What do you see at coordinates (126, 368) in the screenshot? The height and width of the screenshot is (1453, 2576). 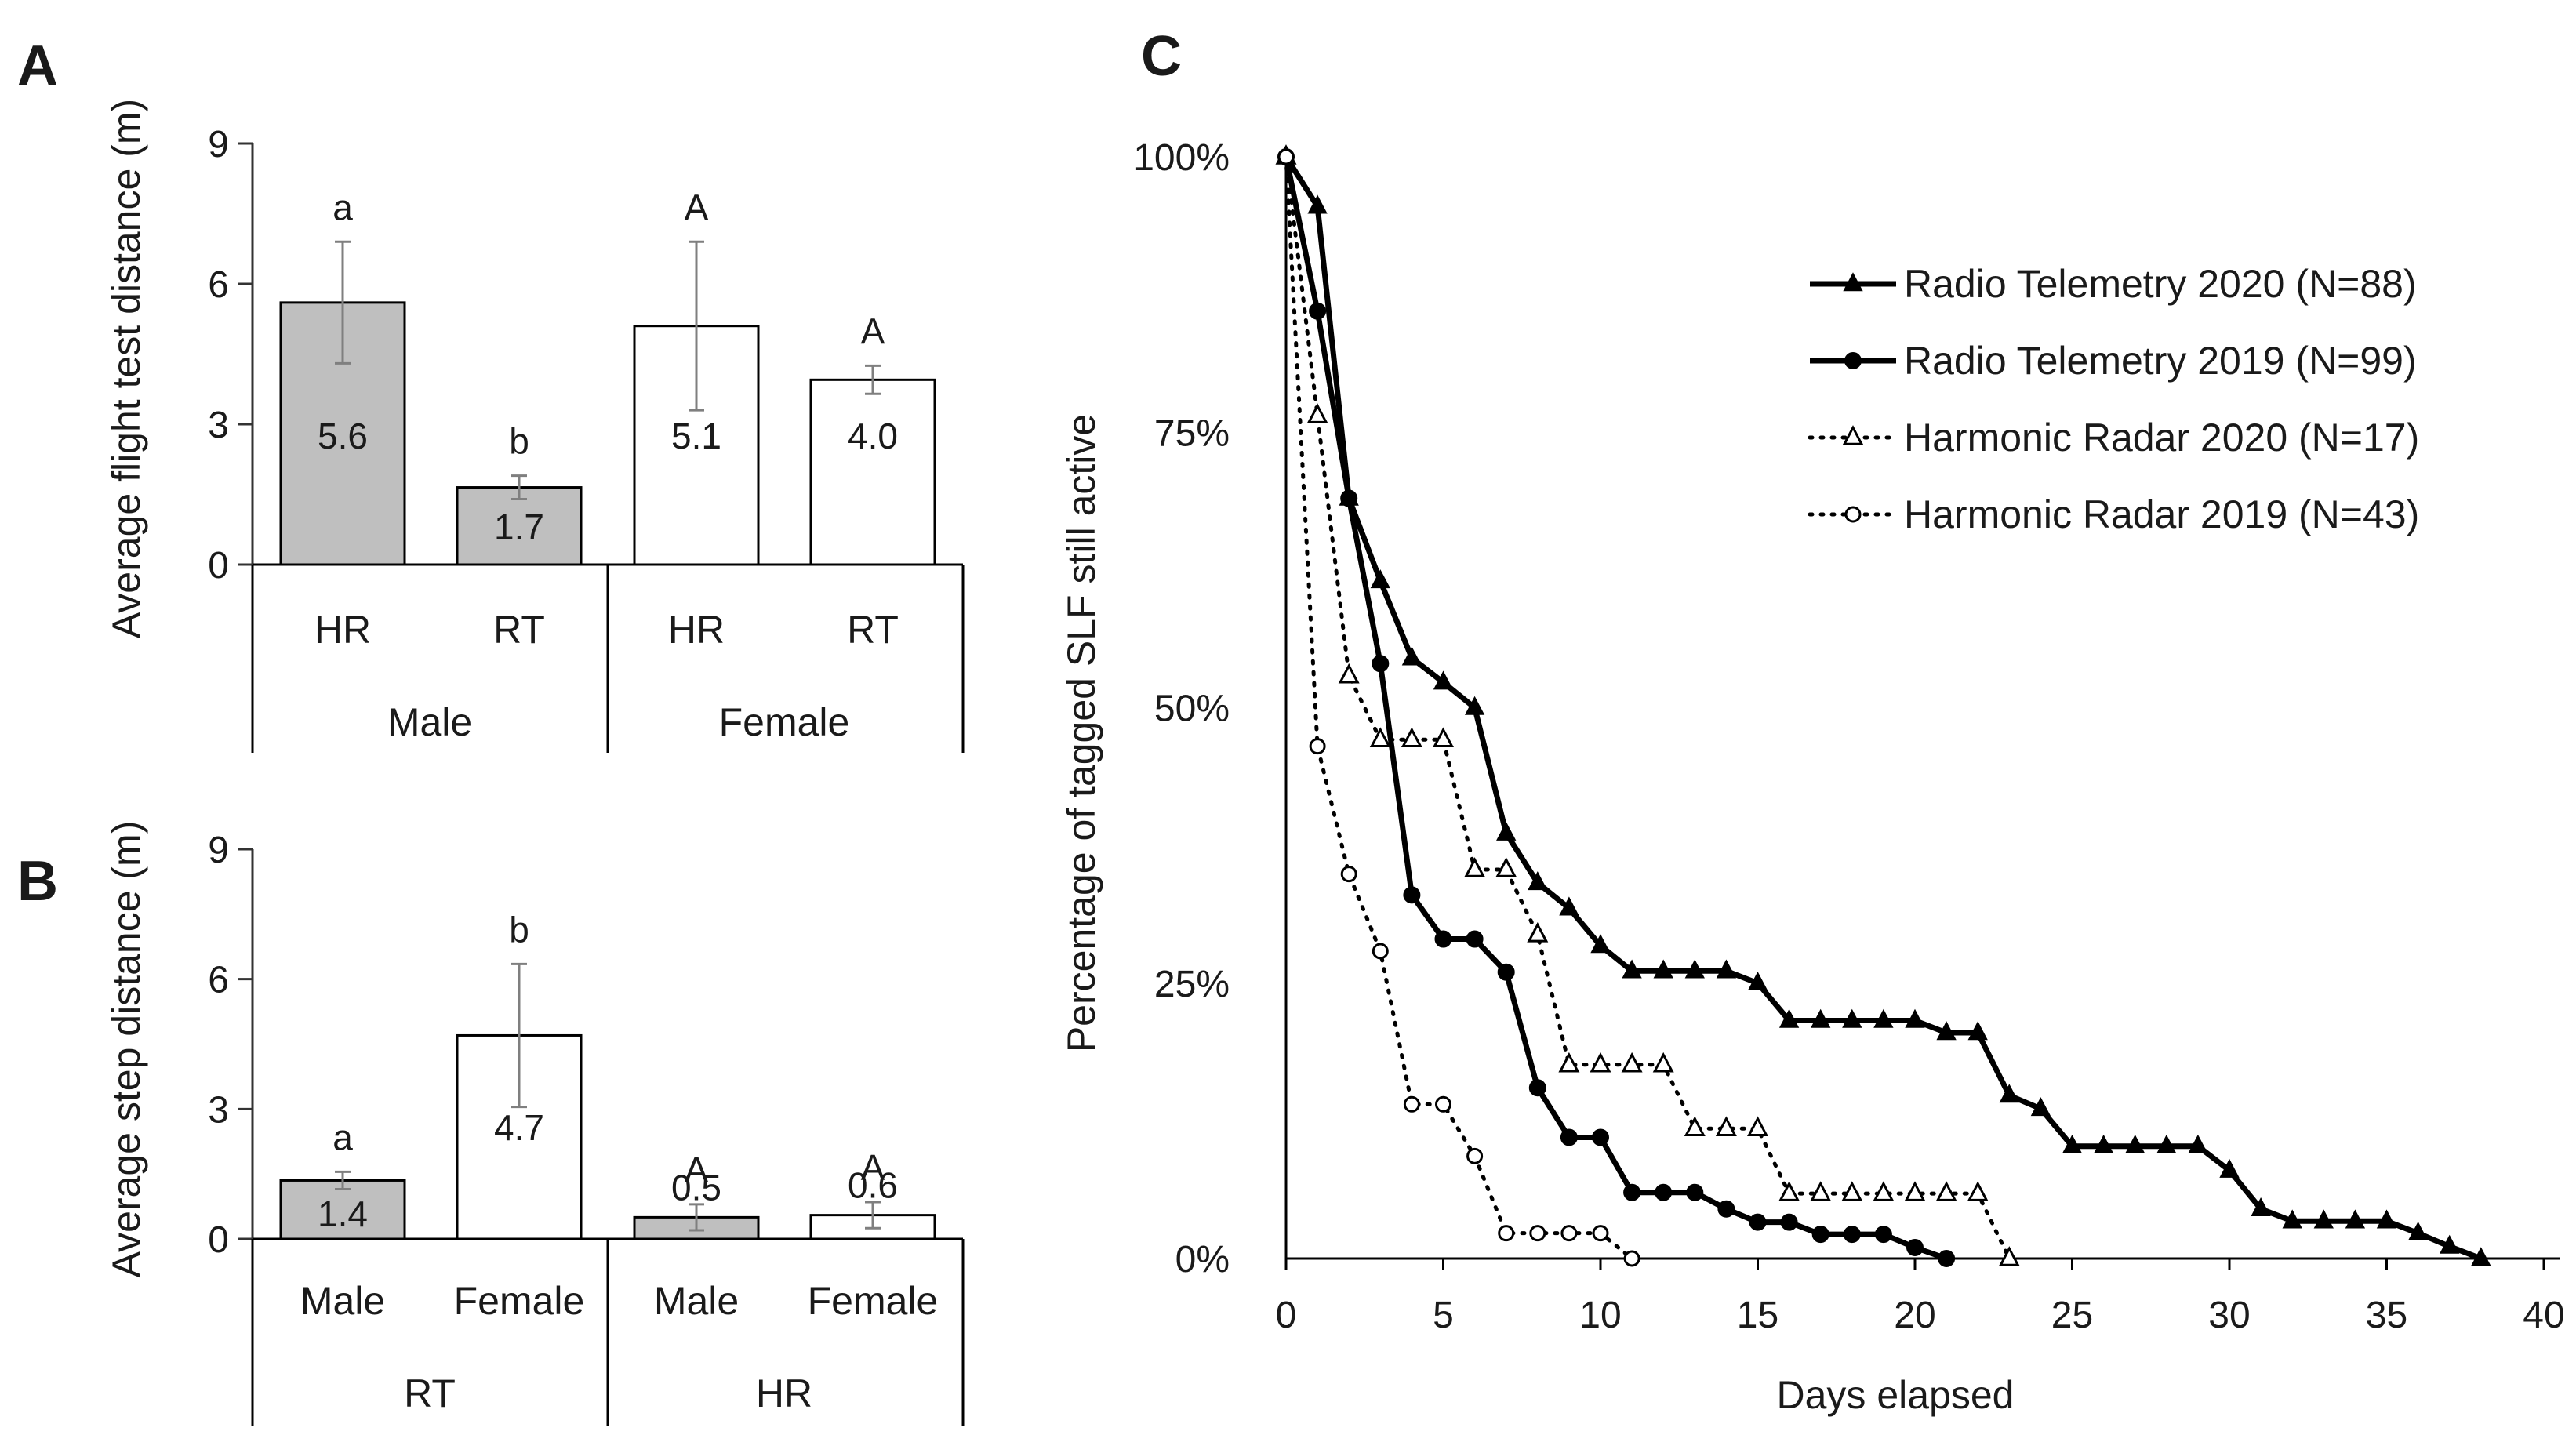 I see `panel-a-y-axis-title: Average flight test distance (m)` at bounding box center [126, 368].